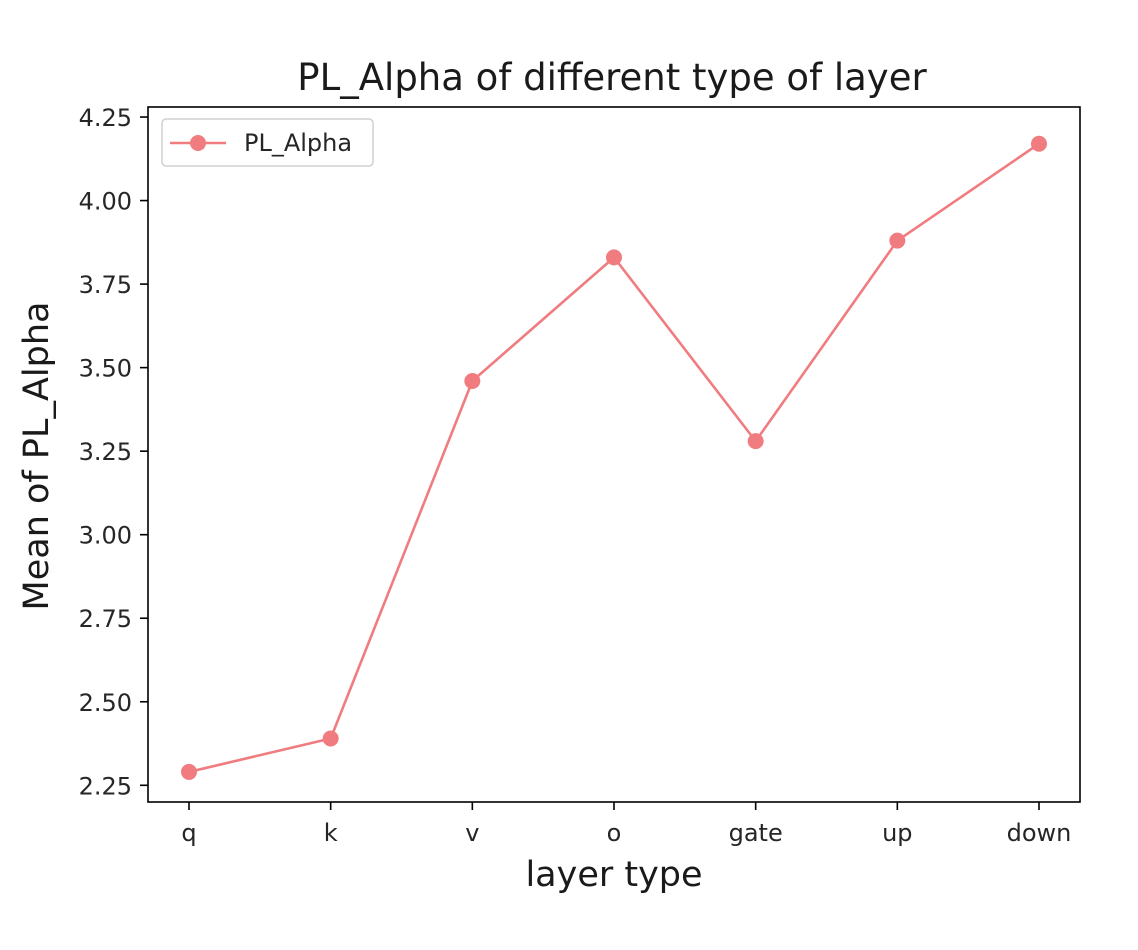 The width and height of the screenshot is (1138, 950). What do you see at coordinates (472, 833) in the screenshot?
I see `x-tick-label: v` at bounding box center [472, 833].